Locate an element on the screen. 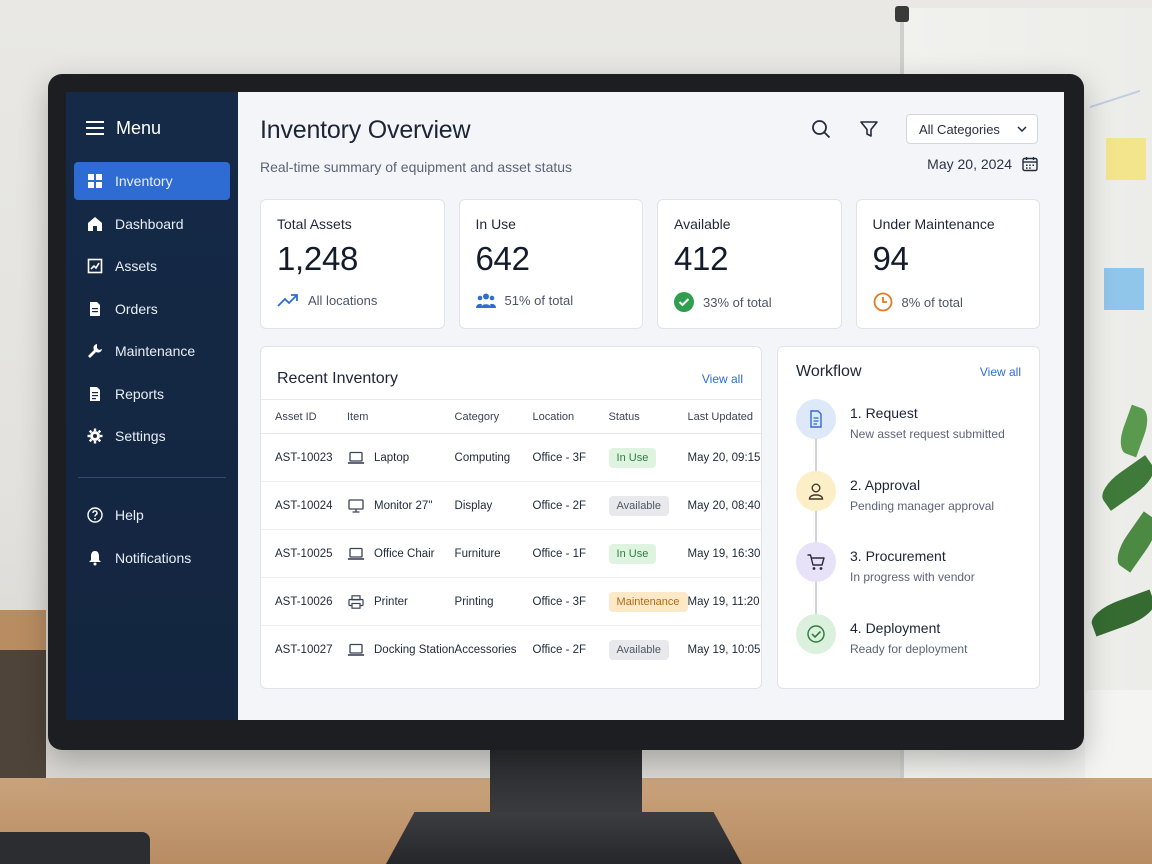  last-updated: May 20, 09:15 is located at coordinates (724, 457).